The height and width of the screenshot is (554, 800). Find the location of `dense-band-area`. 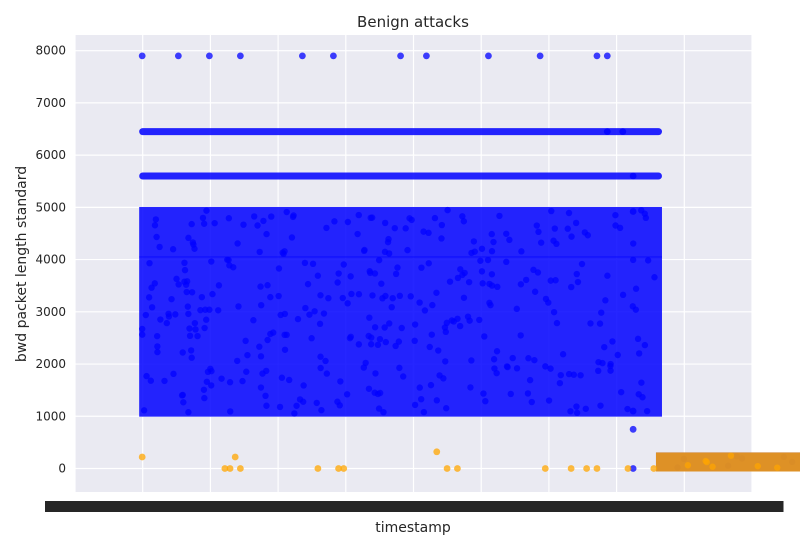

dense-band-area is located at coordinates (400, 232).